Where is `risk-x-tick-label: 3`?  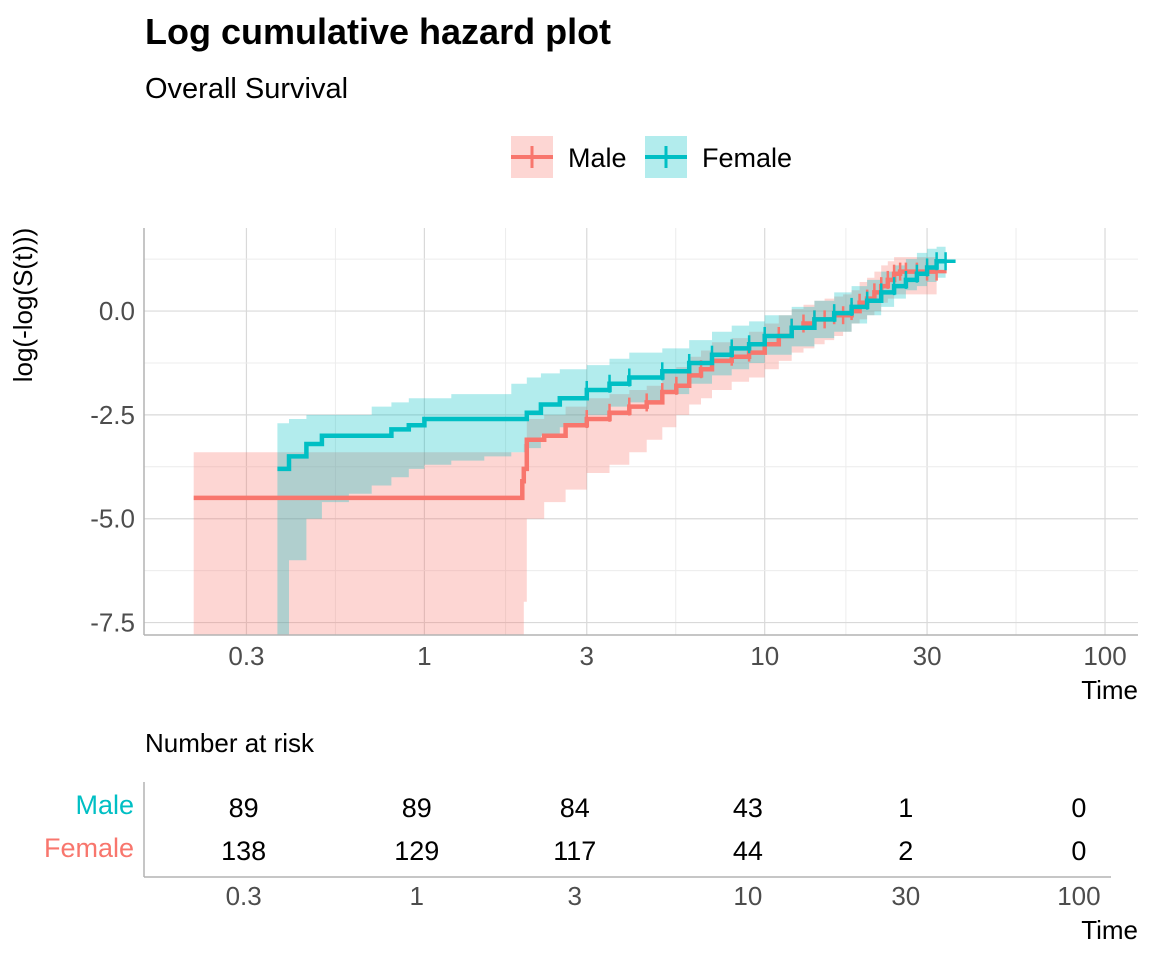 risk-x-tick-label: 3 is located at coordinates (574, 896).